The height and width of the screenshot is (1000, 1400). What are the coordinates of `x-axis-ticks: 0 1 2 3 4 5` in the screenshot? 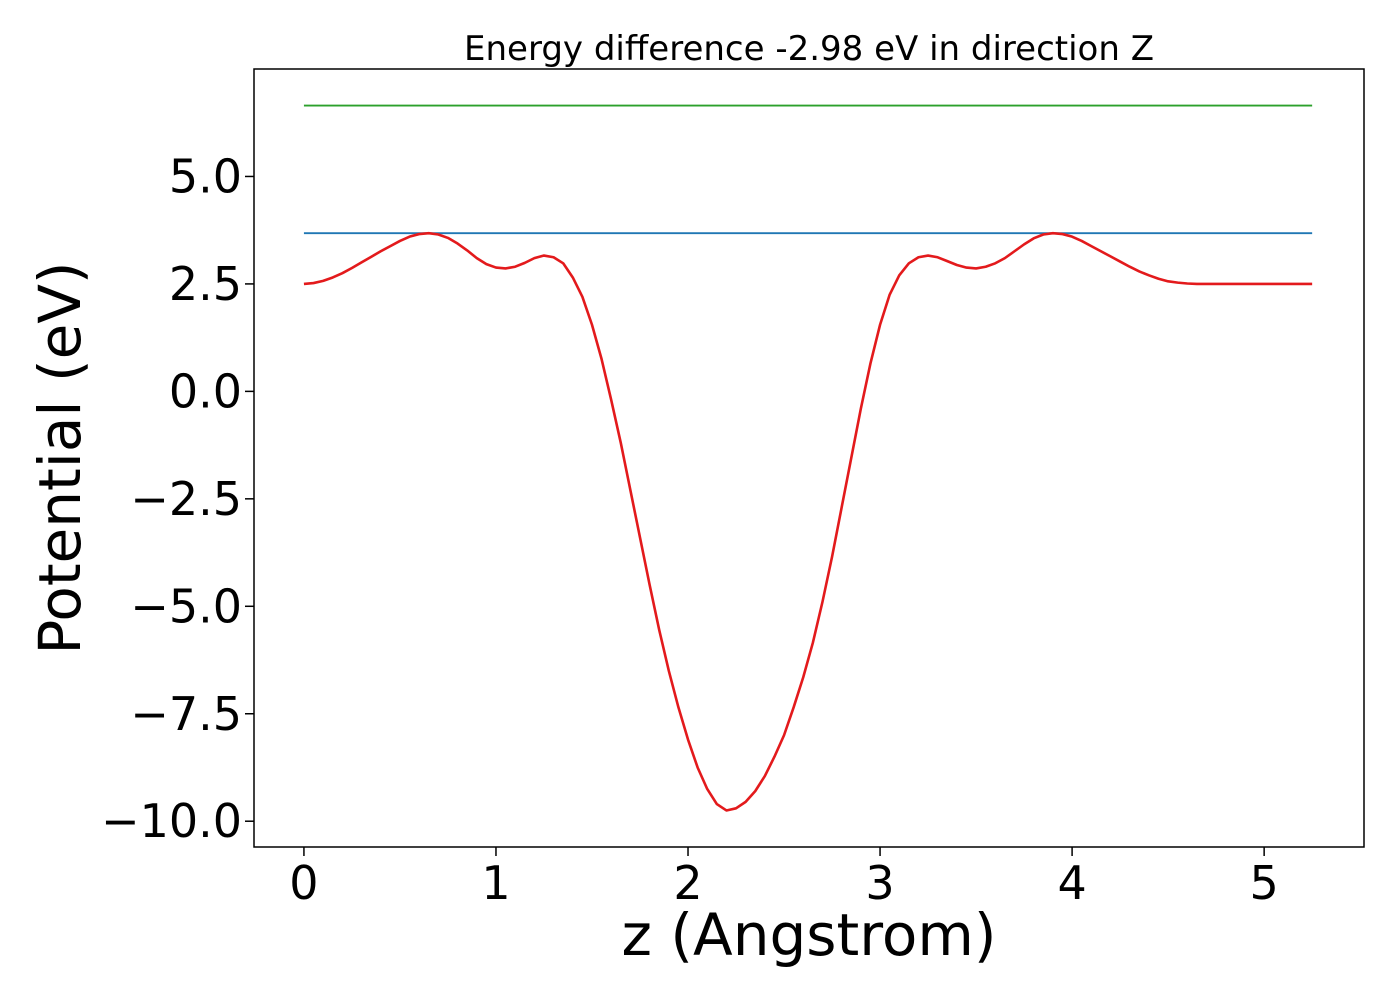 It's located at (784, 878).